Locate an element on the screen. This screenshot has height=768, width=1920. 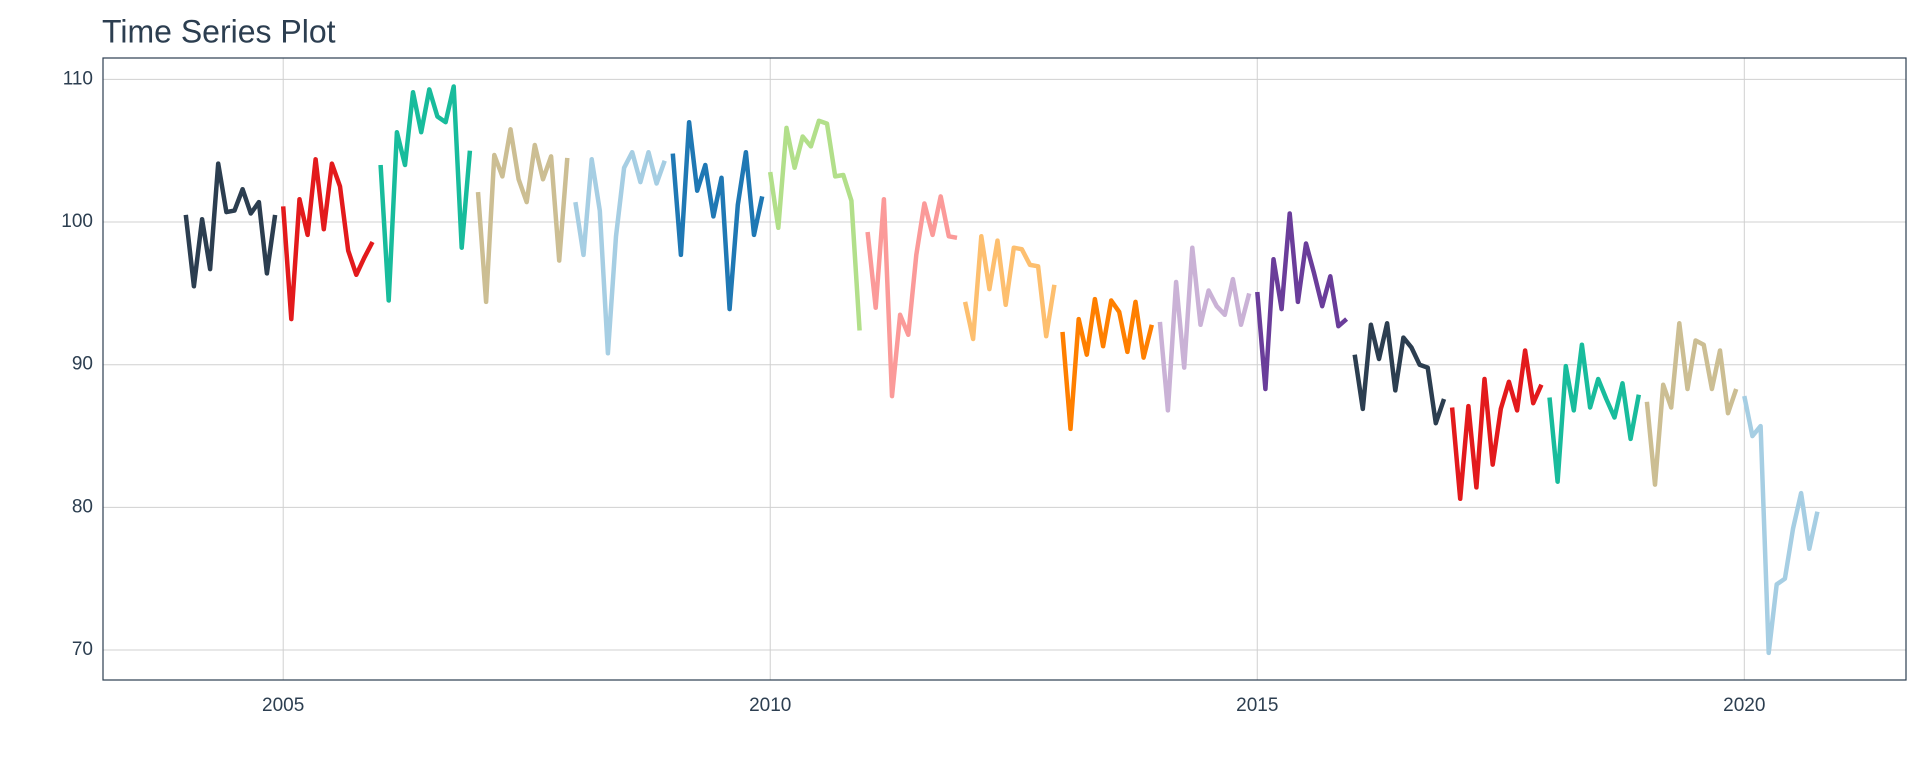
x-tick-label: 2020 is located at coordinates (1744, 705).